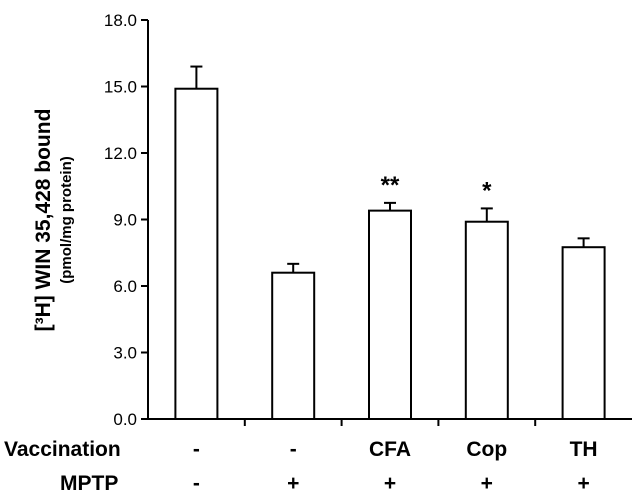  Describe the element at coordinates (120, 153) in the screenshot. I see `y-tick-label: 12.0` at that location.